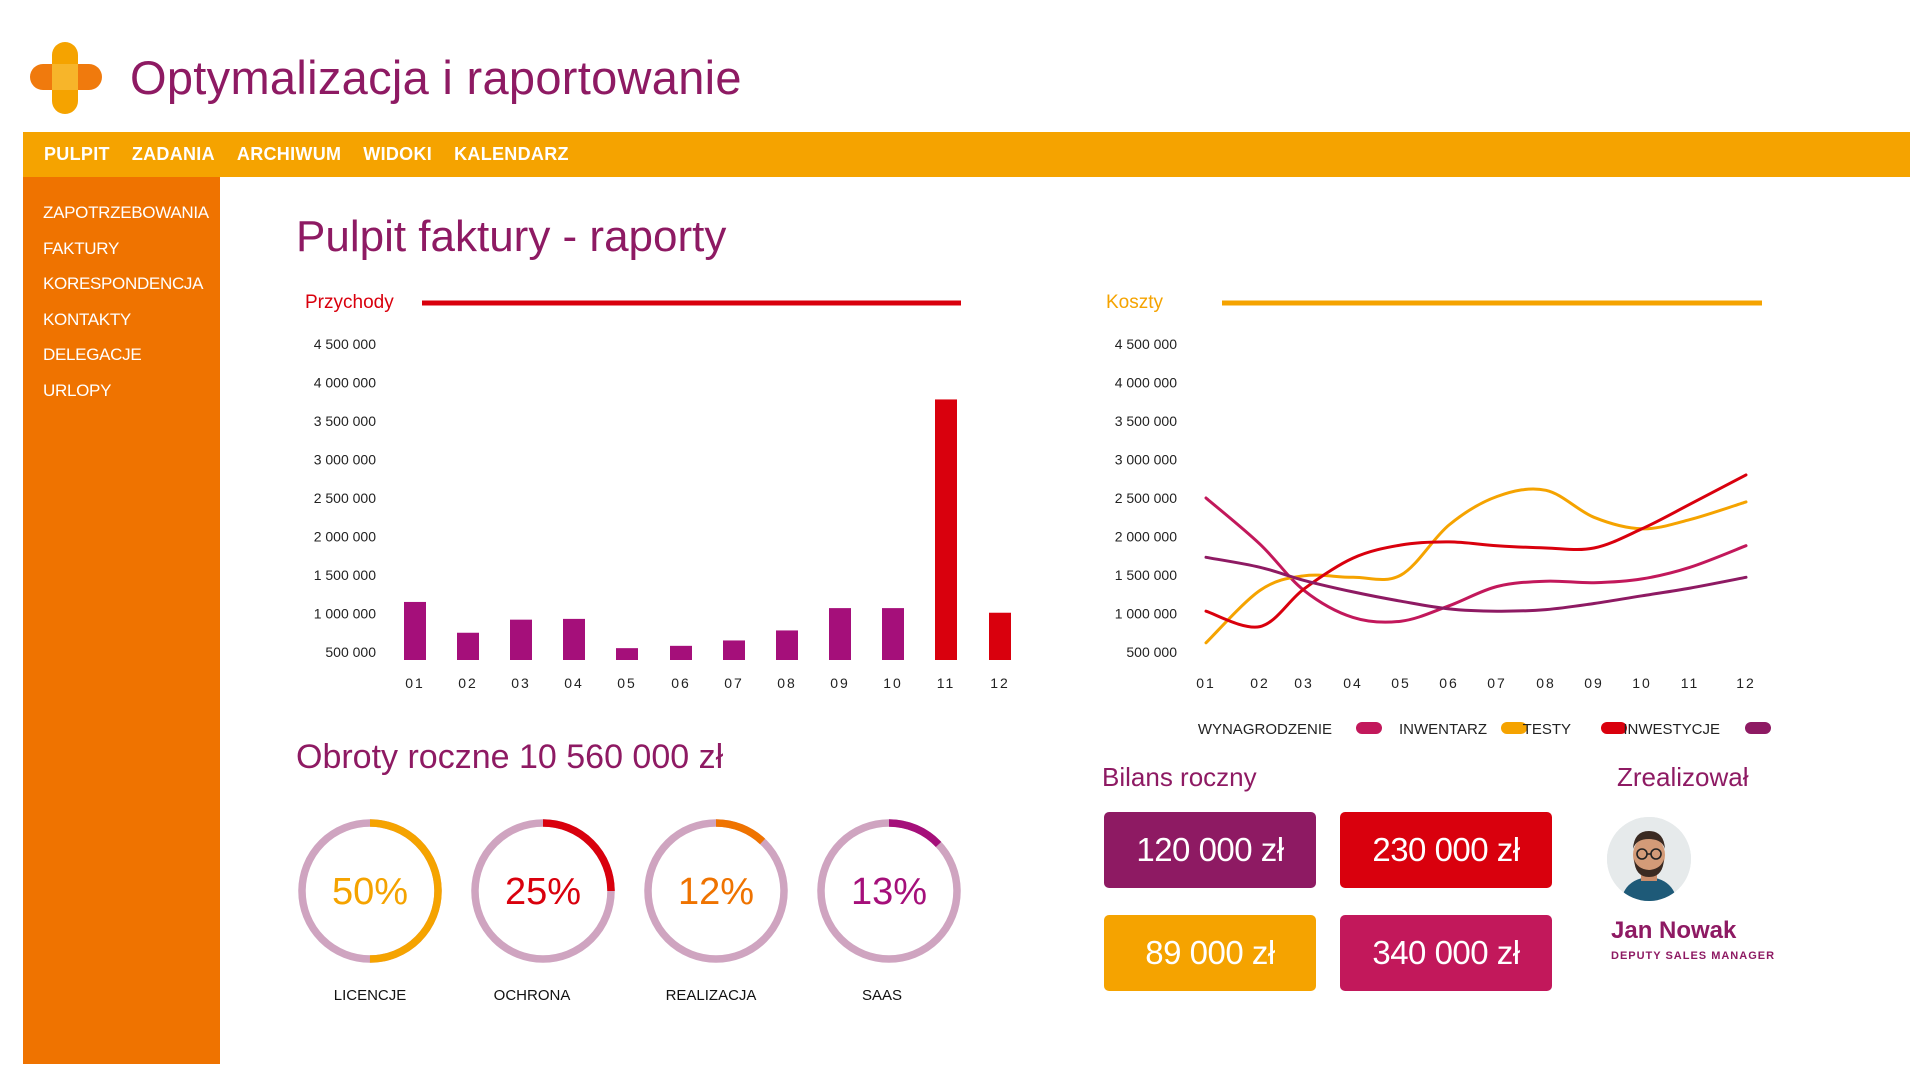 Image resolution: width=1920 pixels, height=1081 pixels. I want to click on sidebar-item-faktury: FAKTURY, so click(81, 248).